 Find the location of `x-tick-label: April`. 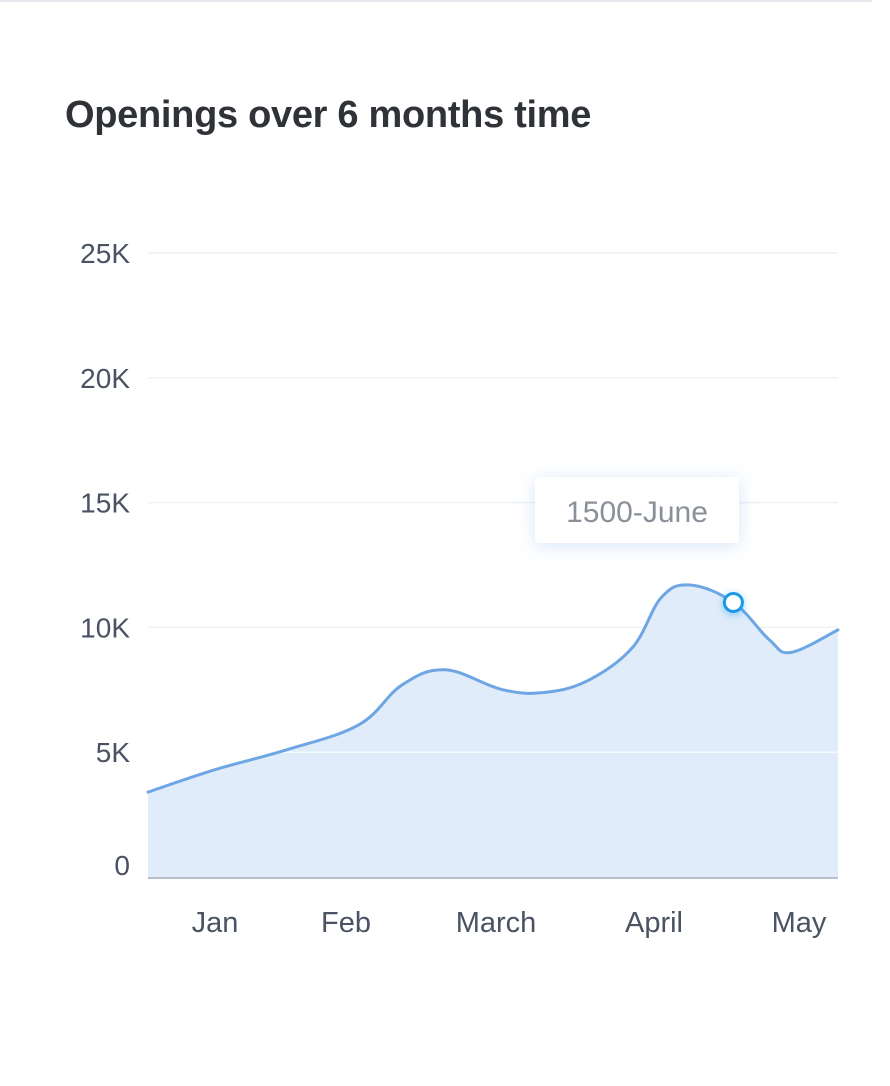

x-tick-label: April is located at coordinates (654, 923).